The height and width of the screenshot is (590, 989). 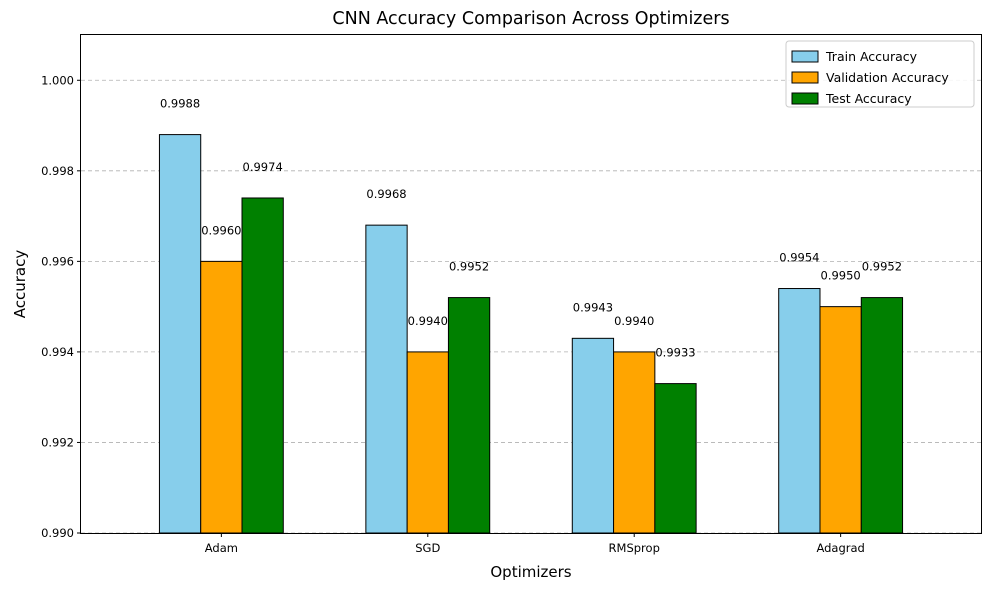 I want to click on legend-label: Train Accuracy, so click(x=871, y=56).